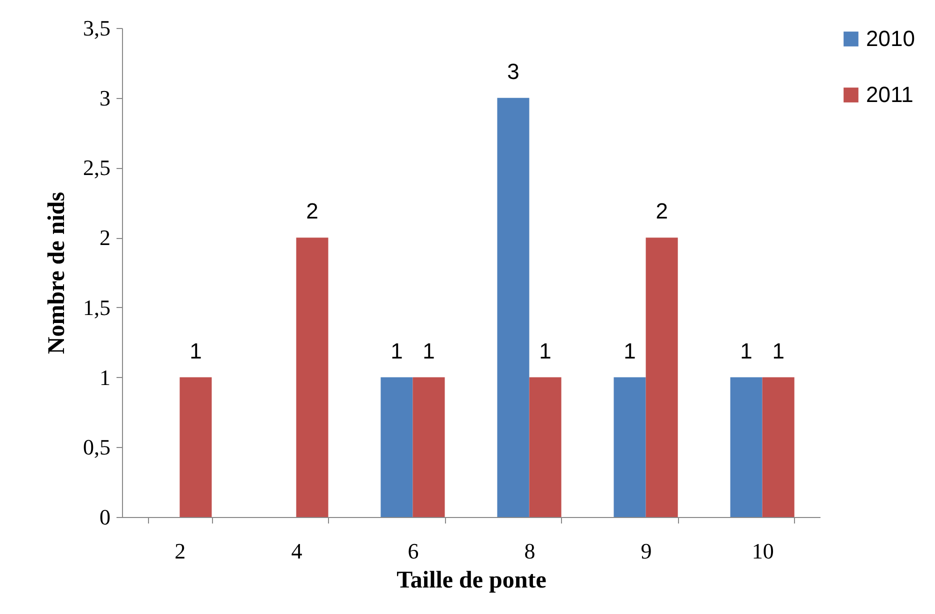 This screenshot has width=935, height=614. What do you see at coordinates (413, 551) in the screenshot?
I see `x-tick-label: 6` at bounding box center [413, 551].